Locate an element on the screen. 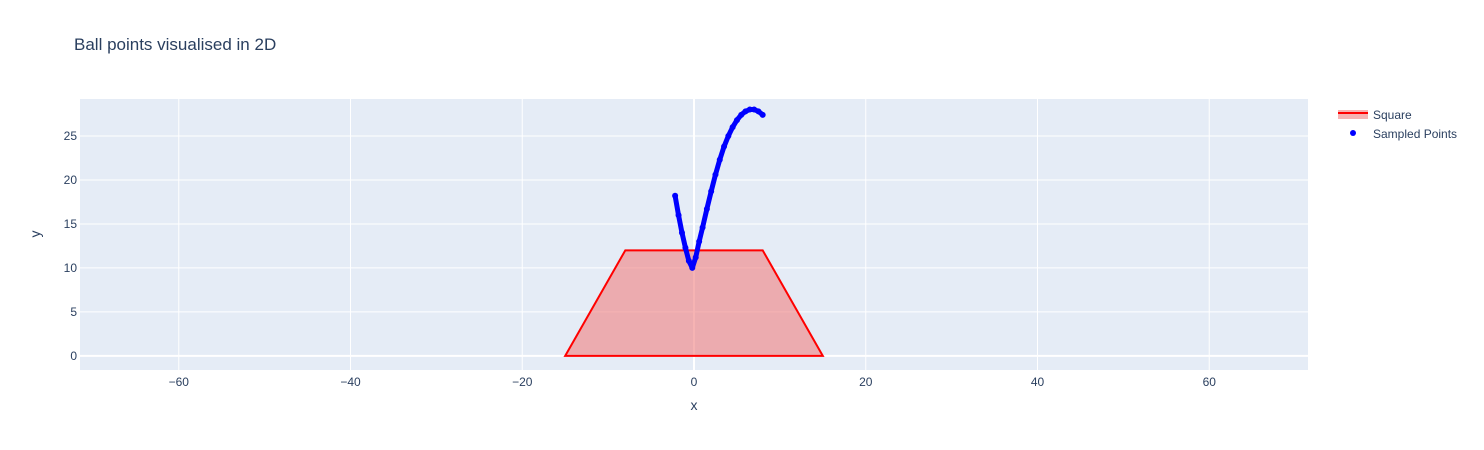 This screenshot has width=1484, height=450. chart-title: Ball points visualised in 2D is located at coordinates (175, 44).